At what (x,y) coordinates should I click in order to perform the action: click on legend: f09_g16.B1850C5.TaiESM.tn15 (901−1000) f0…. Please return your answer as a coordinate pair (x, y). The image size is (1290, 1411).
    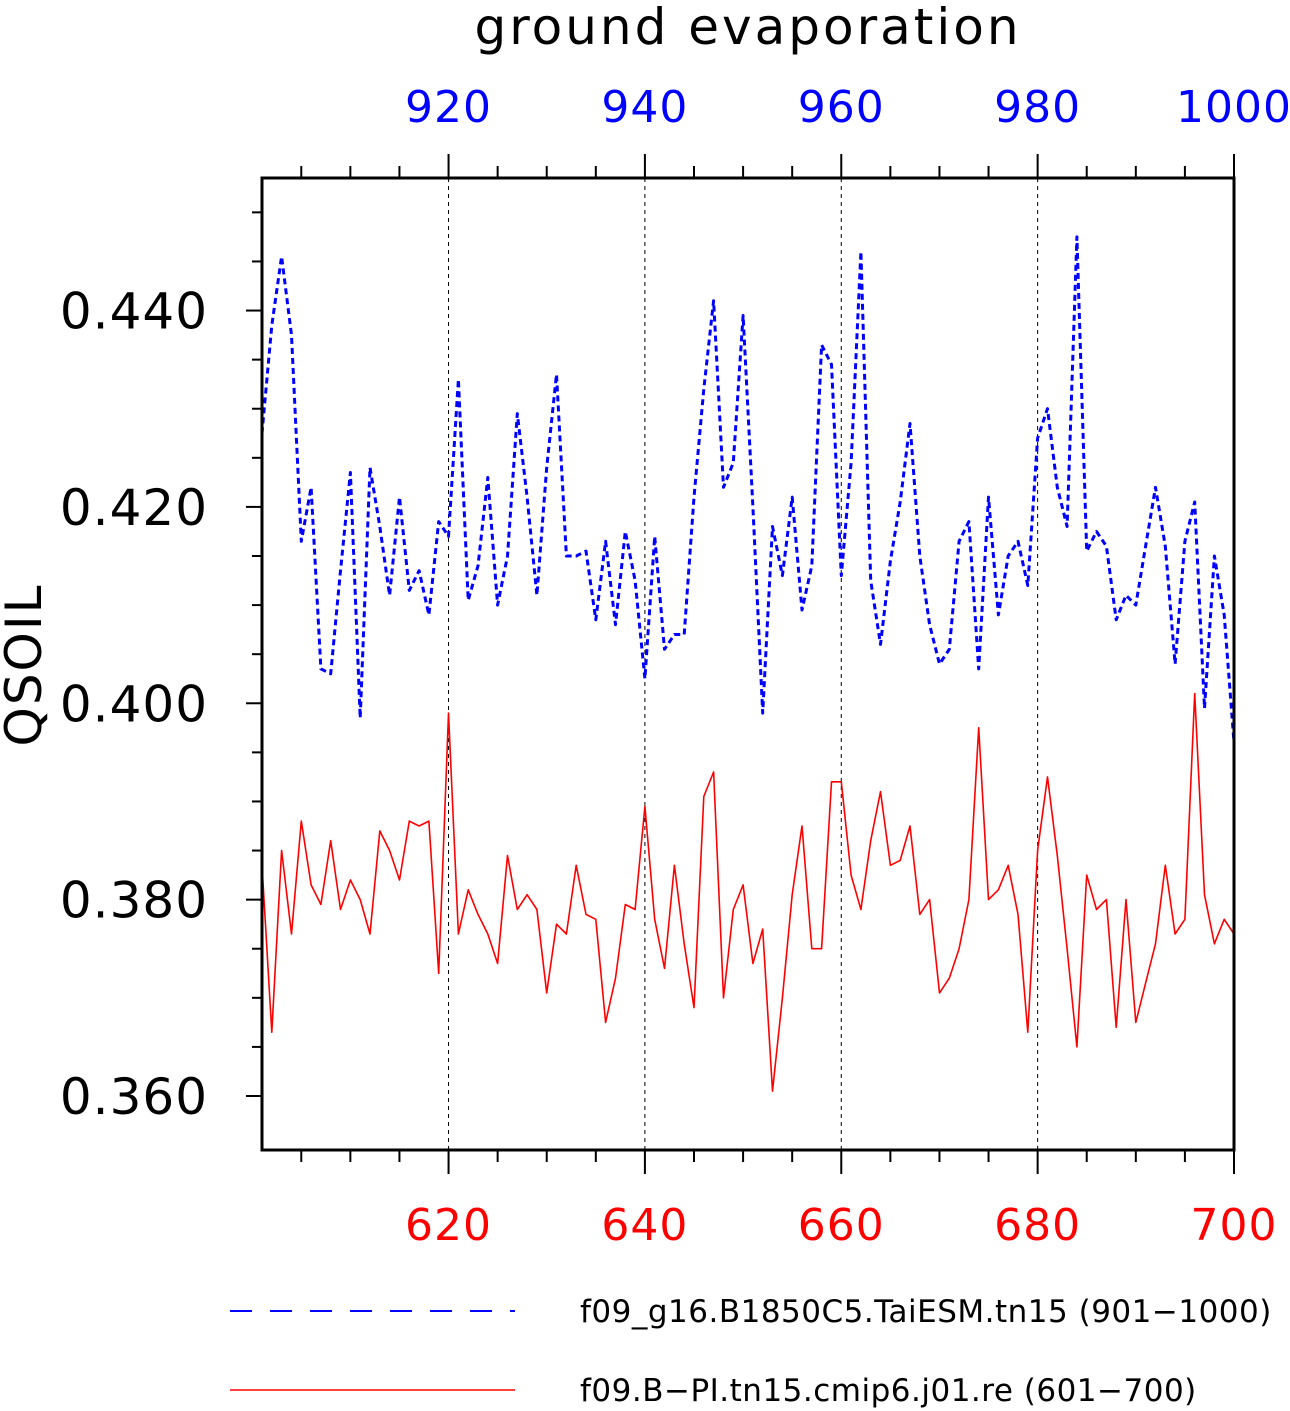
    Looking at the image, I should click on (751, 1351).